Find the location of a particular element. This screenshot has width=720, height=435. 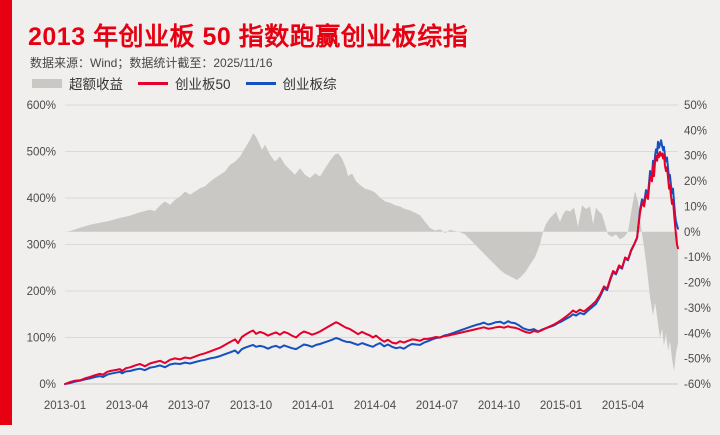

legend-item-excess-return: 超额收益 is located at coordinates (77, 83).